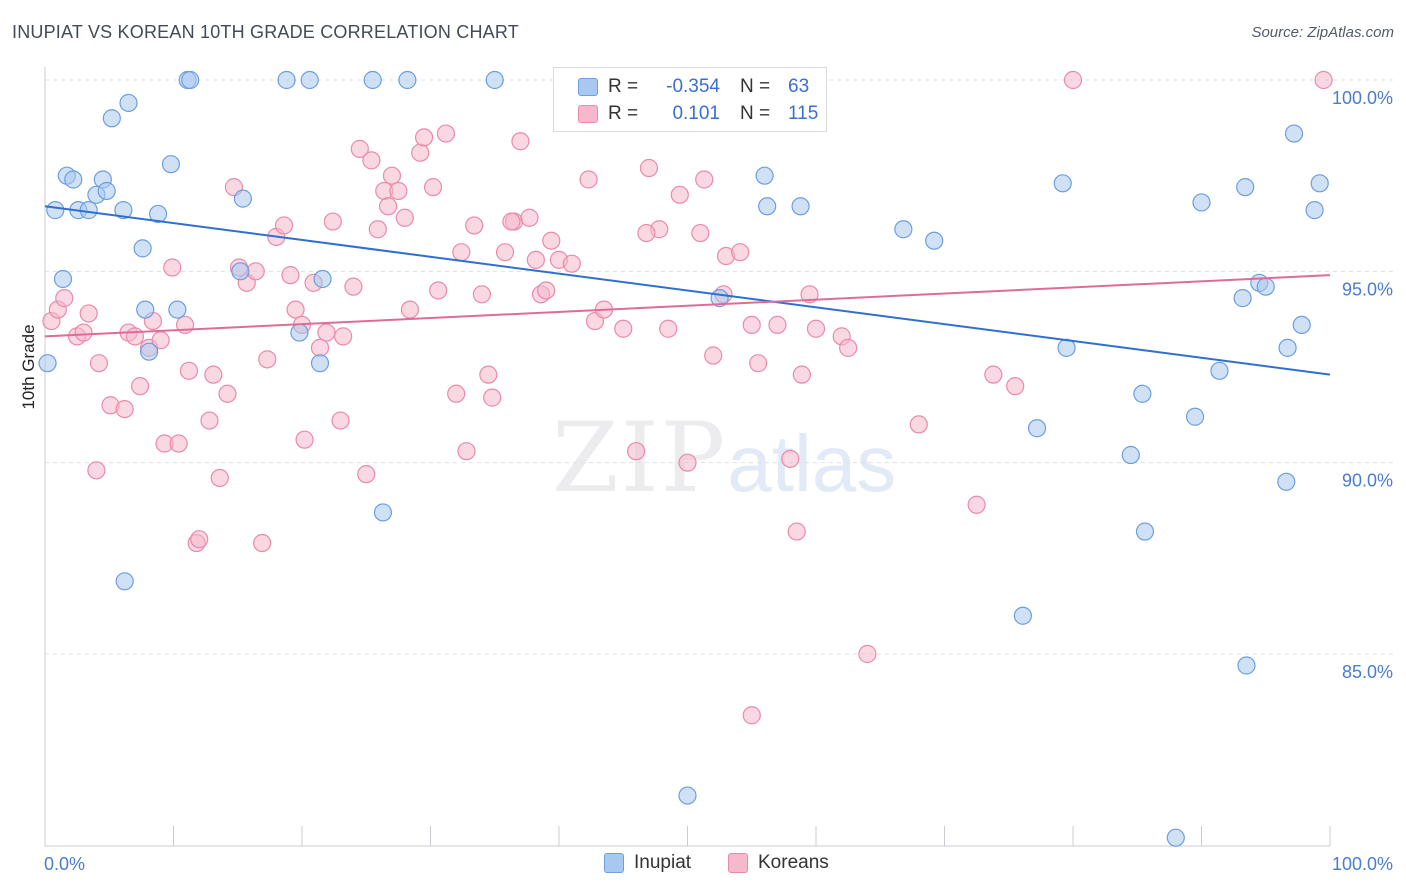  What do you see at coordinates (1367, 481) in the screenshot?
I see `y-tick-label: 90.0%` at bounding box center [1367, 481].